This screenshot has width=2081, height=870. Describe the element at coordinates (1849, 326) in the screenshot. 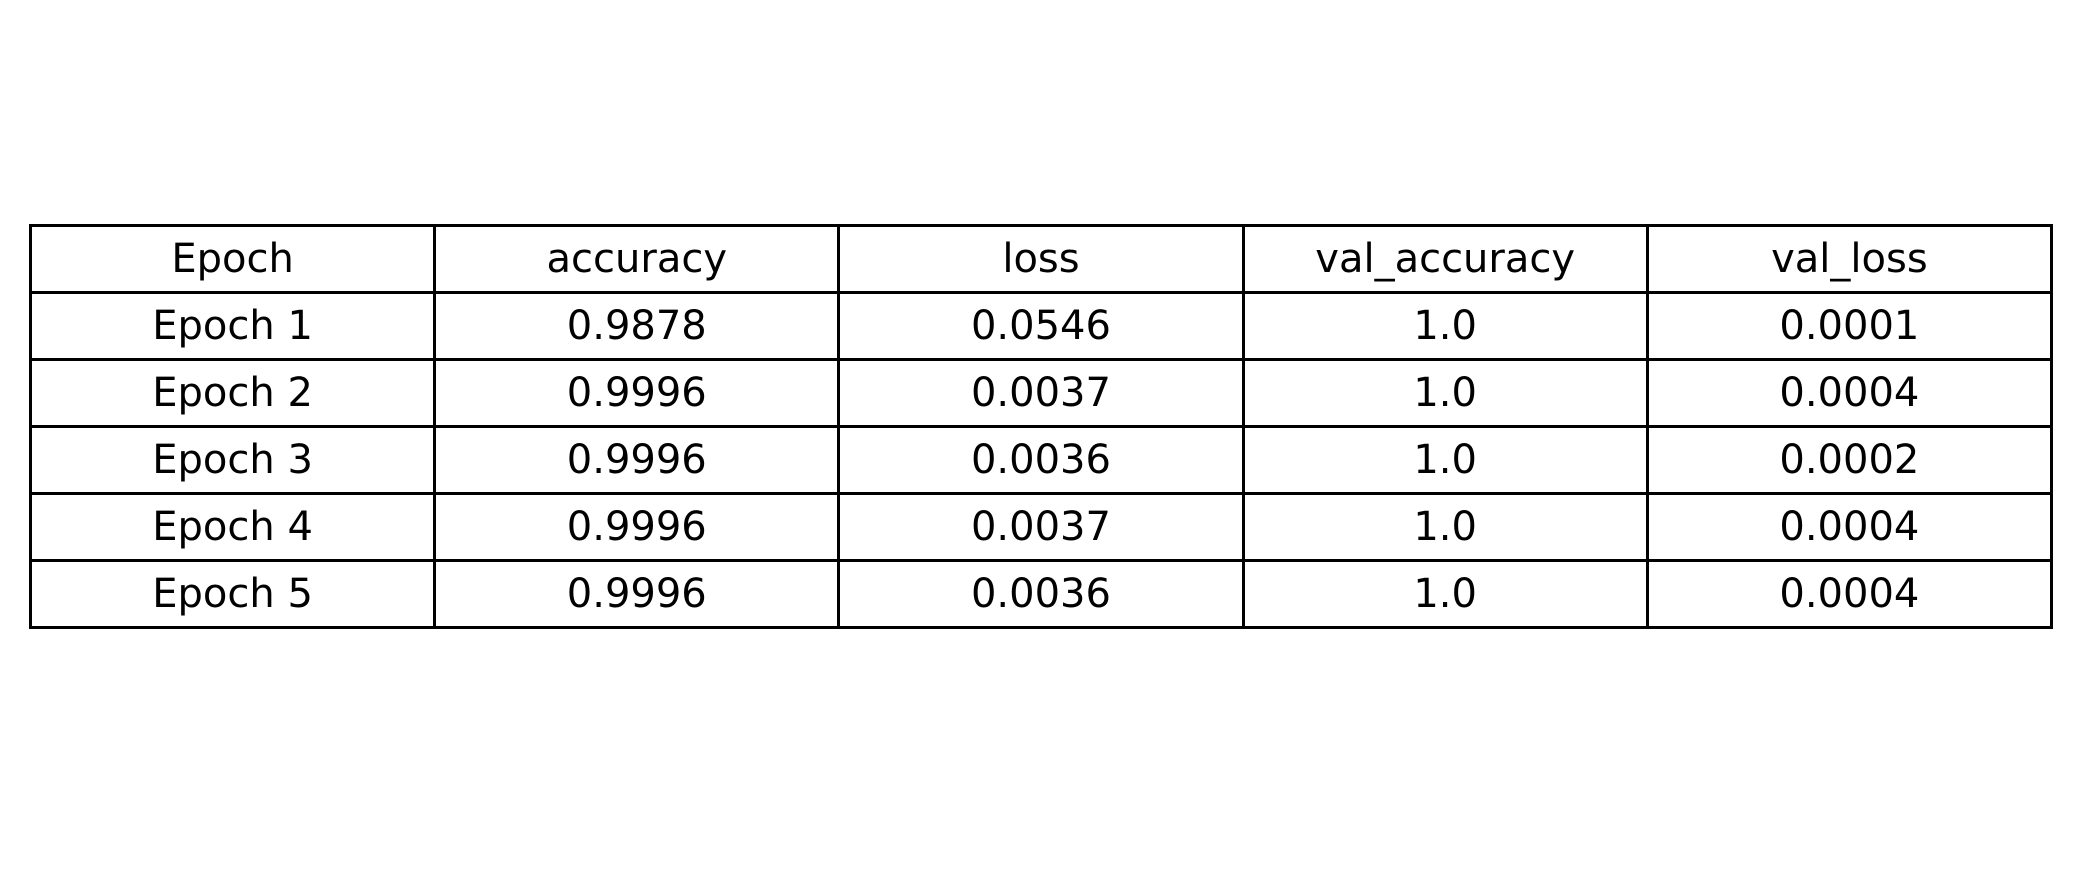

I see `cell-val-loss: 0.0001` at that location.